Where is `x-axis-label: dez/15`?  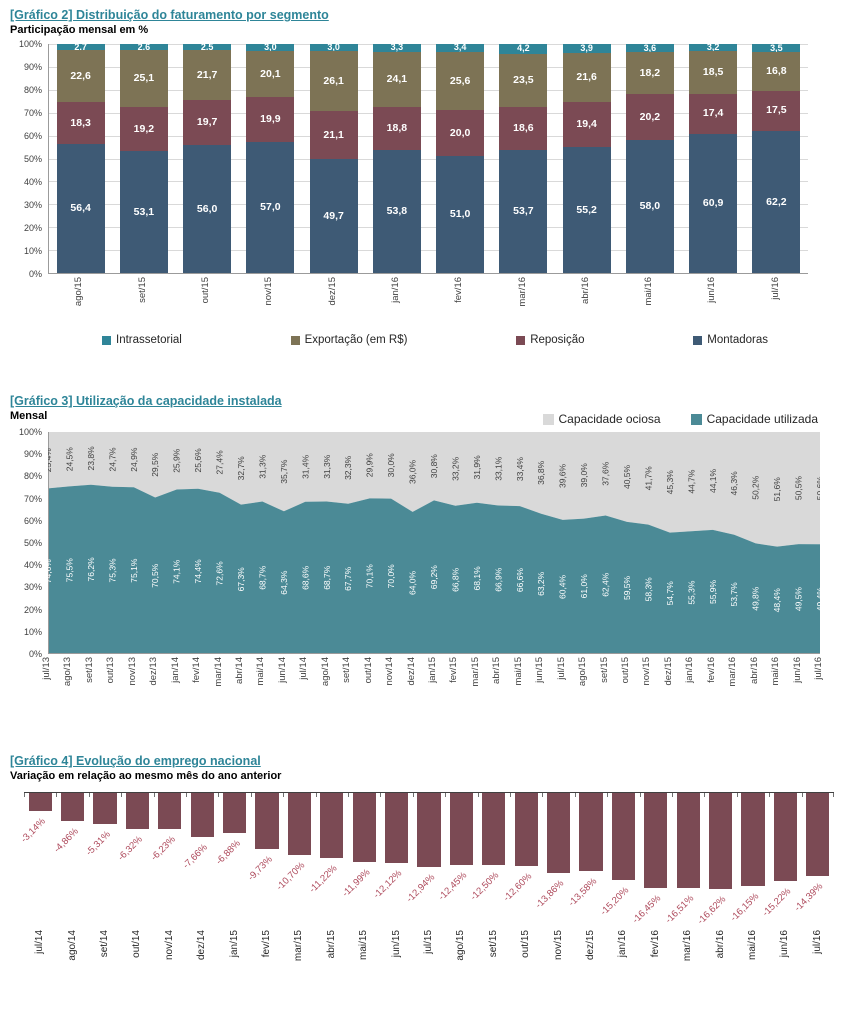
x-axis-label: dez/15 is located at coordinates (590, 945).